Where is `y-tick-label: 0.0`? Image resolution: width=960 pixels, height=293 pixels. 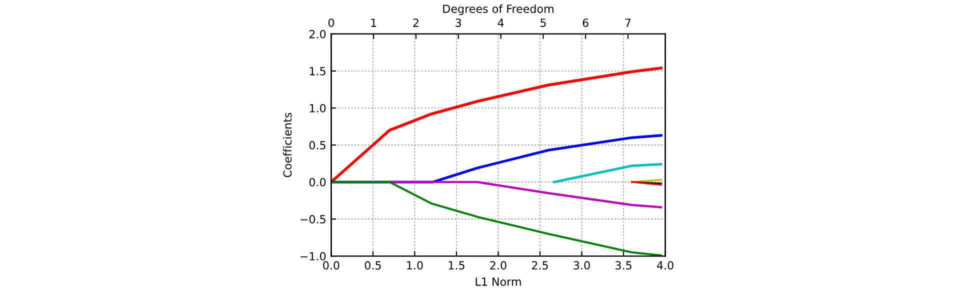
y-tick-label: 0.0 is located at coordinates (317, 182).